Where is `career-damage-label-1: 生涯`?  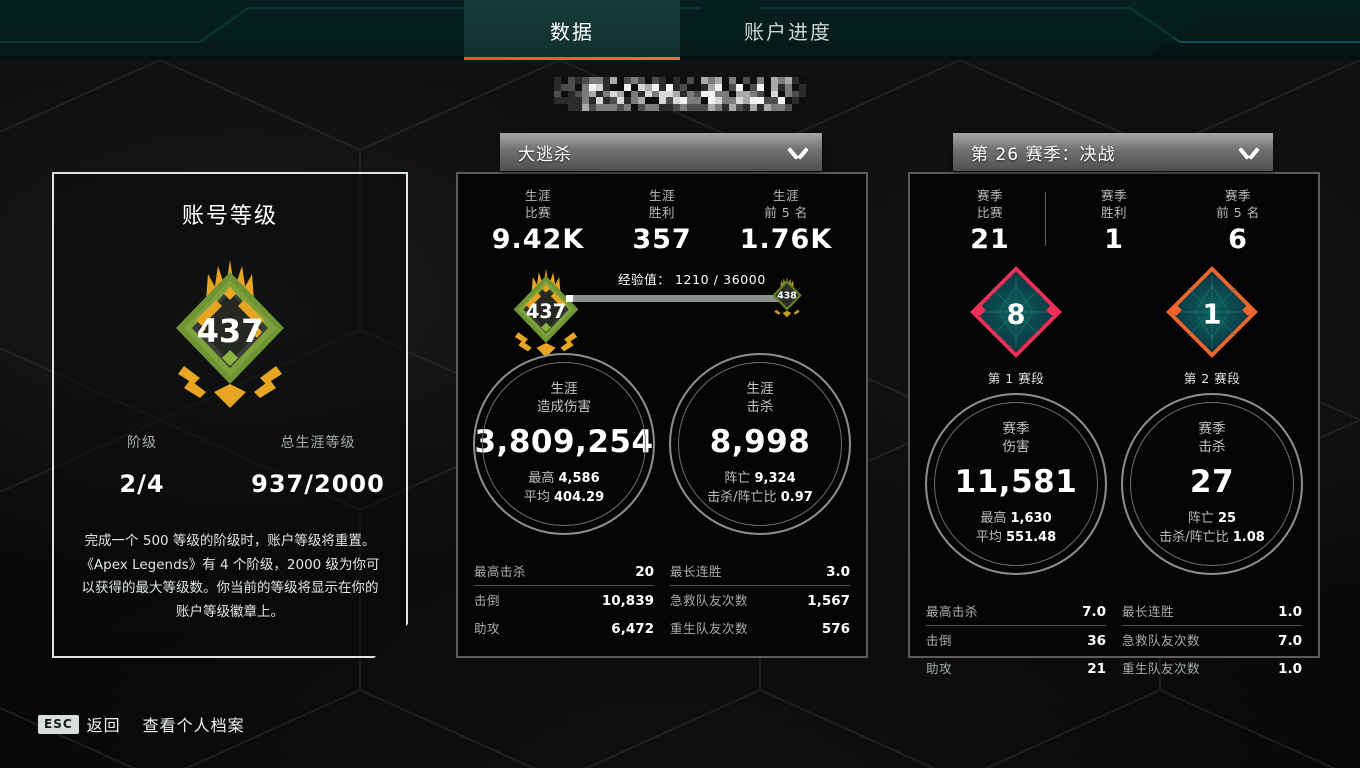
career-damage-label-1: 生涯 is located at coordinates (564, 388).